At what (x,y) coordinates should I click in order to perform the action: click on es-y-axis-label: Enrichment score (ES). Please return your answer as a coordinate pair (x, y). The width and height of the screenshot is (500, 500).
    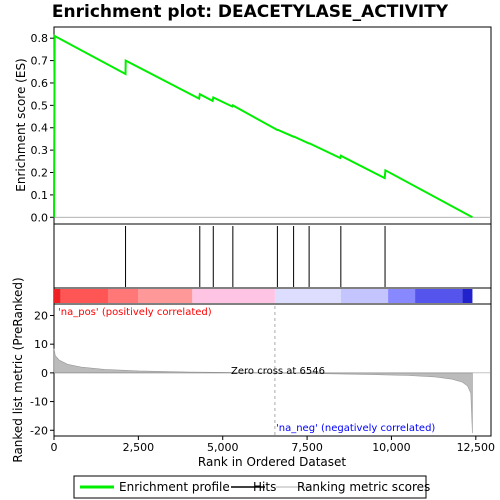
    Looking at the image, I should click on (21, 124).